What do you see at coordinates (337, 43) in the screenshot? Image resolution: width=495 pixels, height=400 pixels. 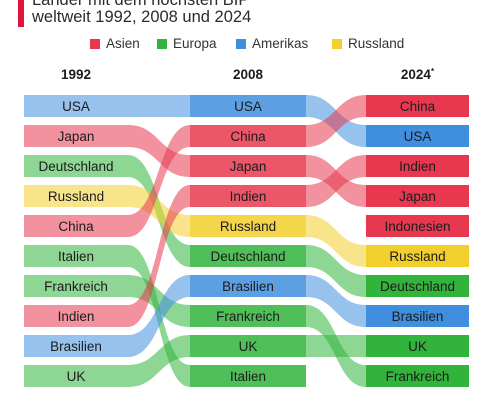 I see `legend-swatch-russland` at bounding box center [337, 43].